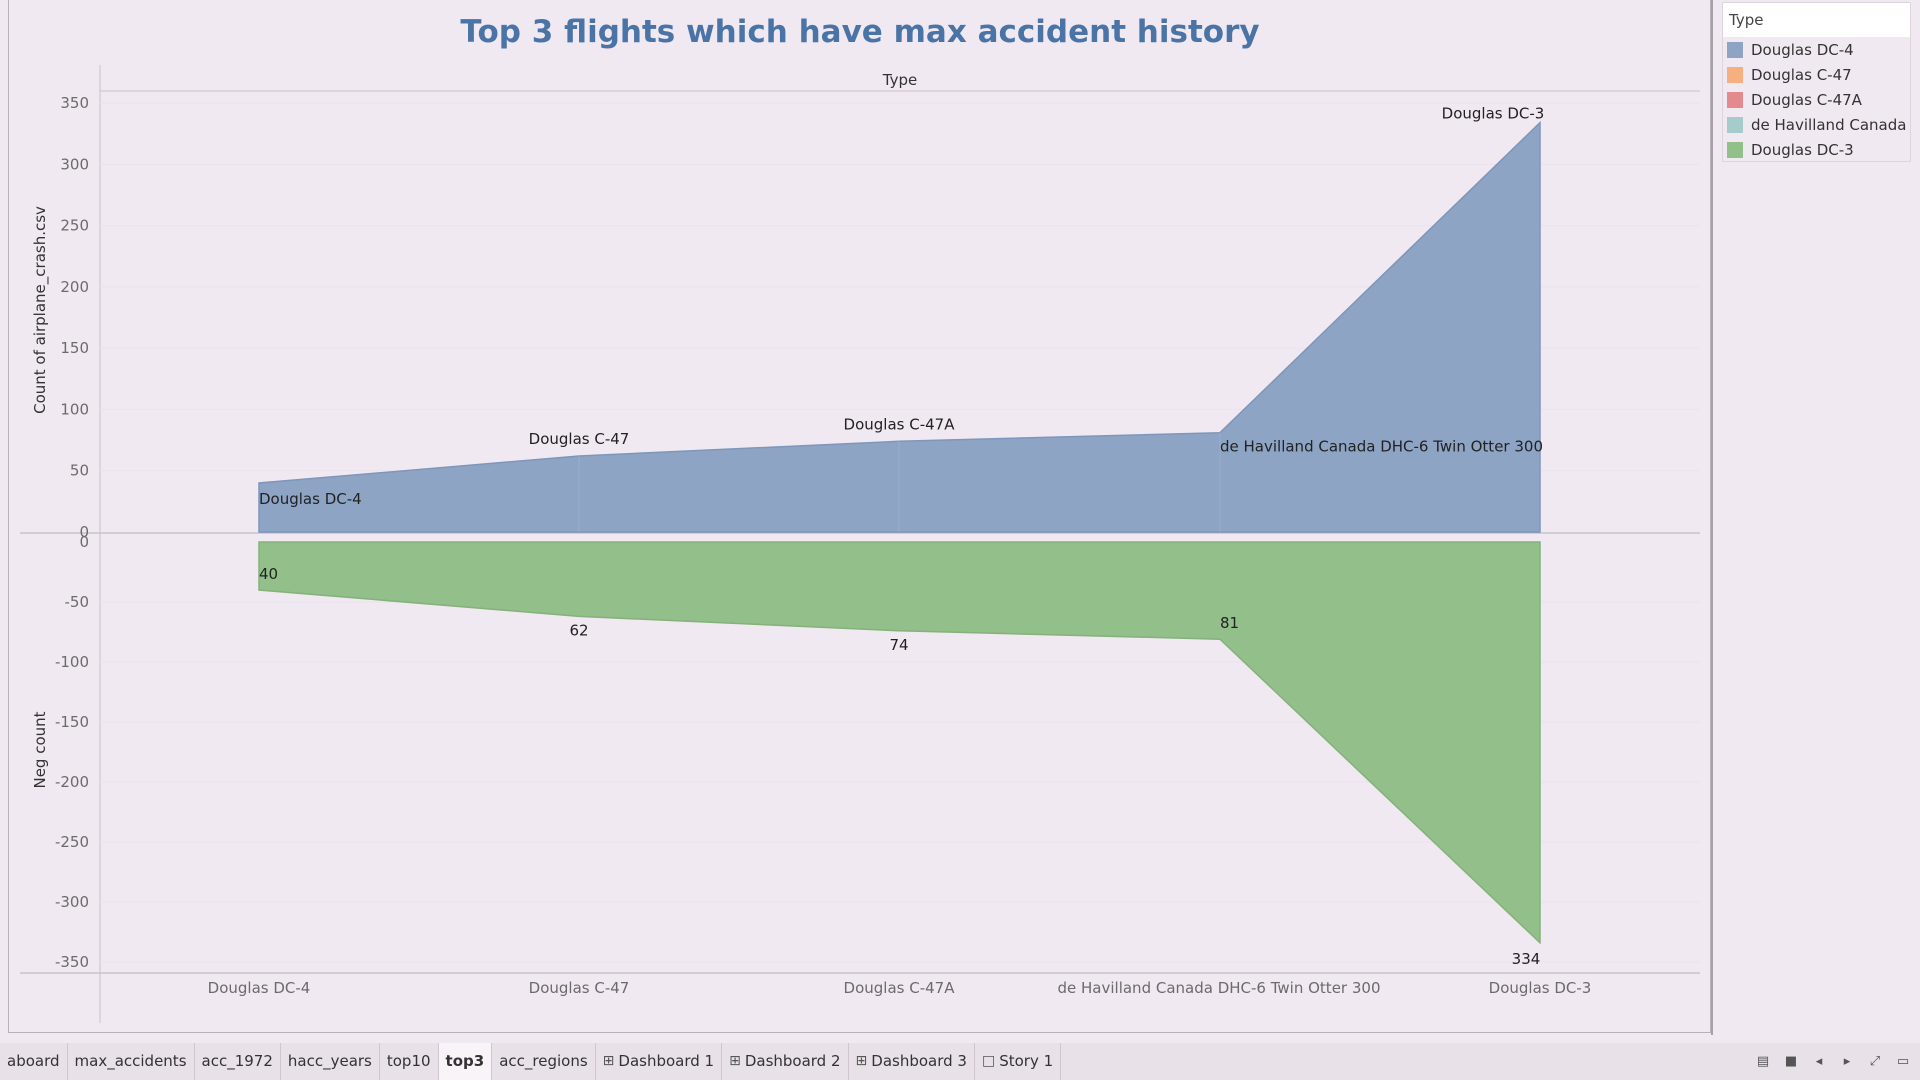 Image resolution: width=1920 pixels, height=1080 pixels. What do you see at coordinates (1219, 988) in the screenshot?
I see `x-tick-label: de Havilland Canada DHC-6 Twin Otter 300` at bounding box center [1219, 988].